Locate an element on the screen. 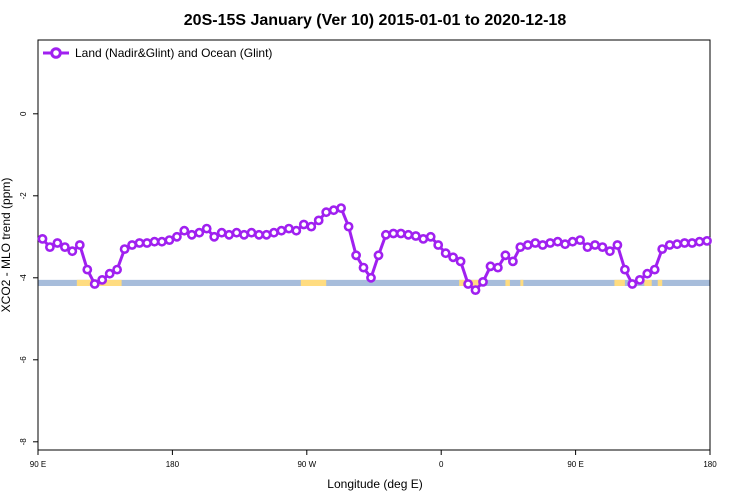  legend-label: Land (Nadir&Glint) and Ocean (Glint) is located at coordinates (173, 53).